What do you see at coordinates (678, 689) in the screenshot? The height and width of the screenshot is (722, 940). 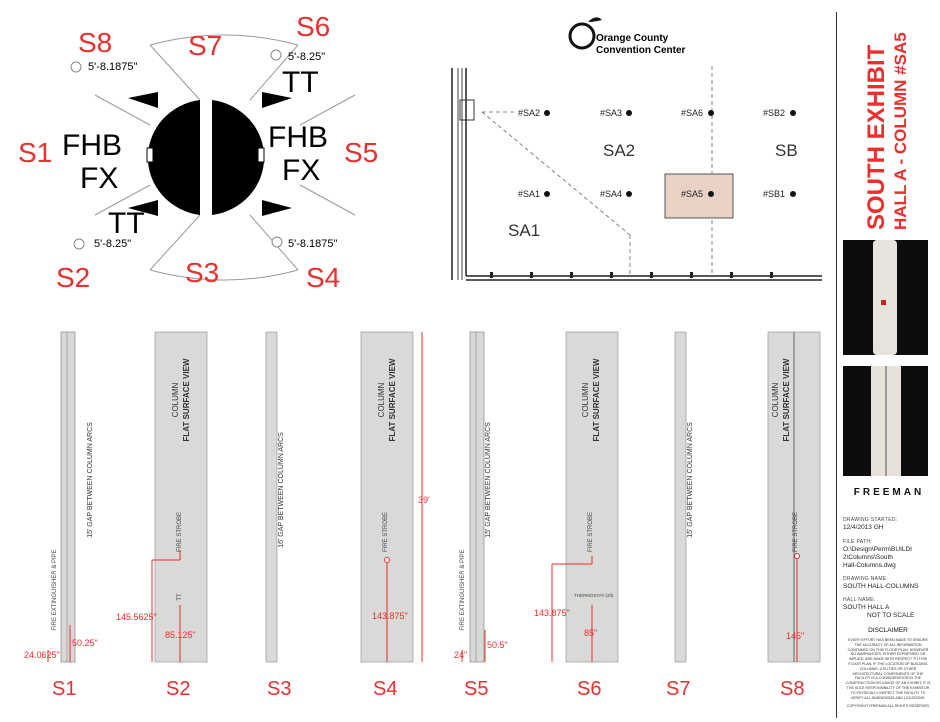 I see `elev-label-s7: S7` at bounding box center [678, 689].